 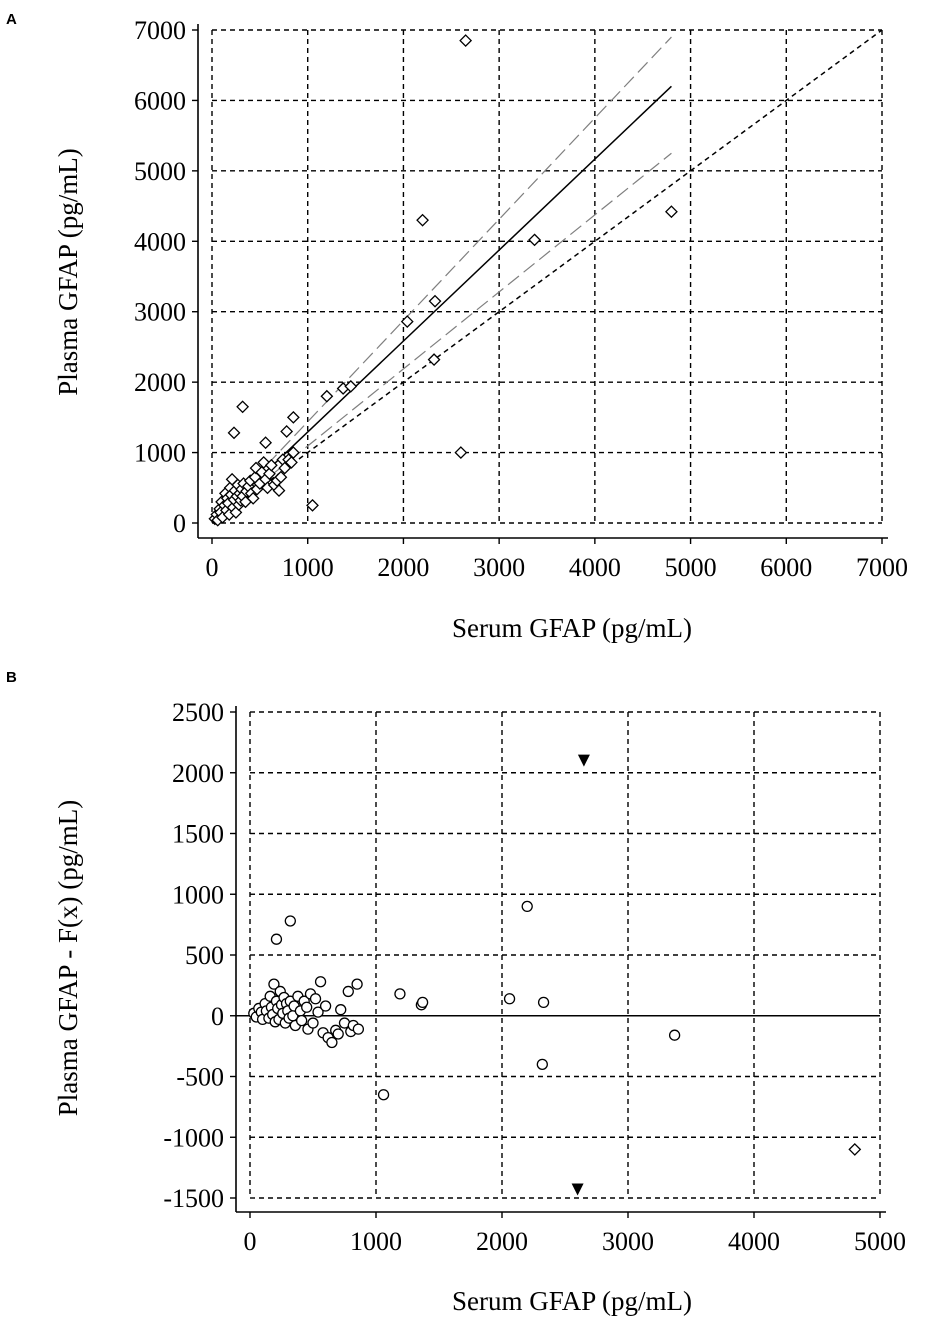 What do you see at coordinates (880, 1241) in the screenshot?
I see `panel-b-x-tick-label: 5000` at bounding box center [880, 1241].